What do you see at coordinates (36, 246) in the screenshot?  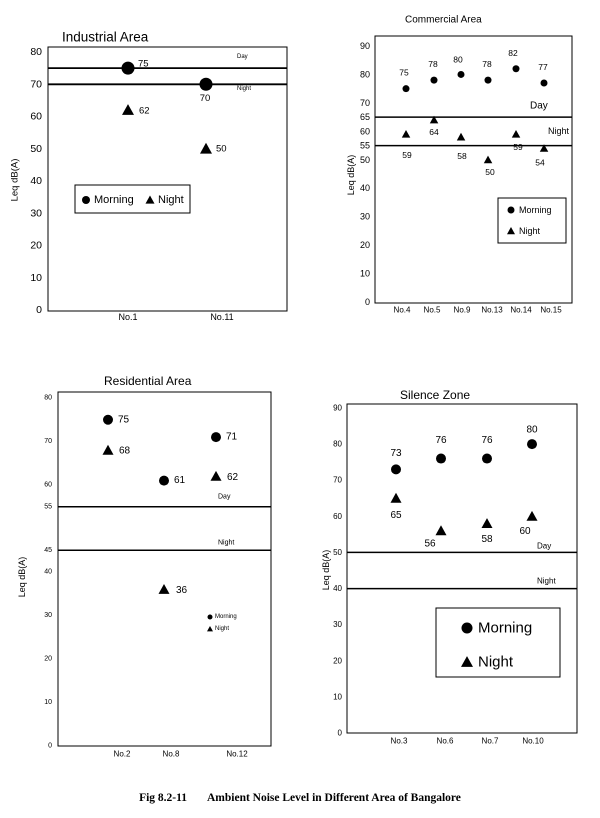 I see `industrial-y-tick-label-2: 20` at bounding box center [36, 246].